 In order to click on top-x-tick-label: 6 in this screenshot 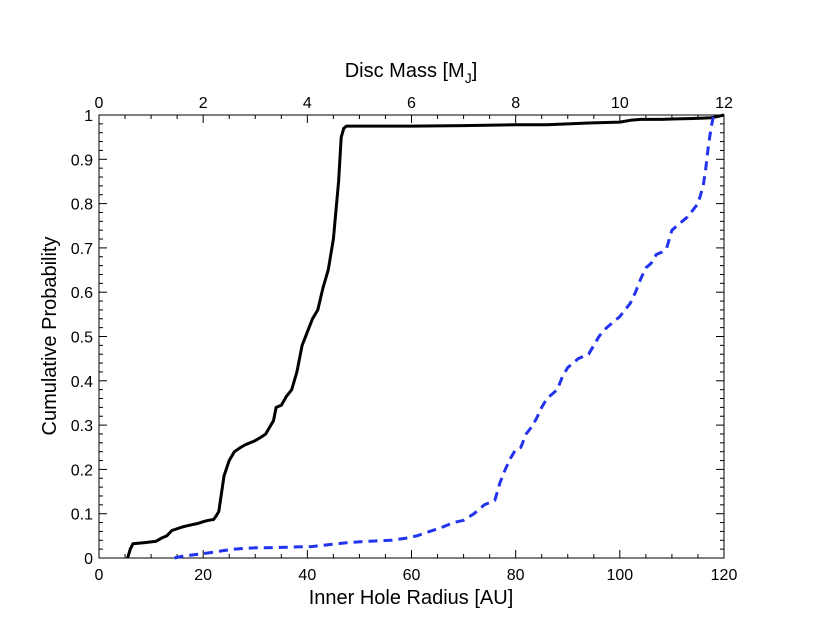, I will do `click(411, 103)`.